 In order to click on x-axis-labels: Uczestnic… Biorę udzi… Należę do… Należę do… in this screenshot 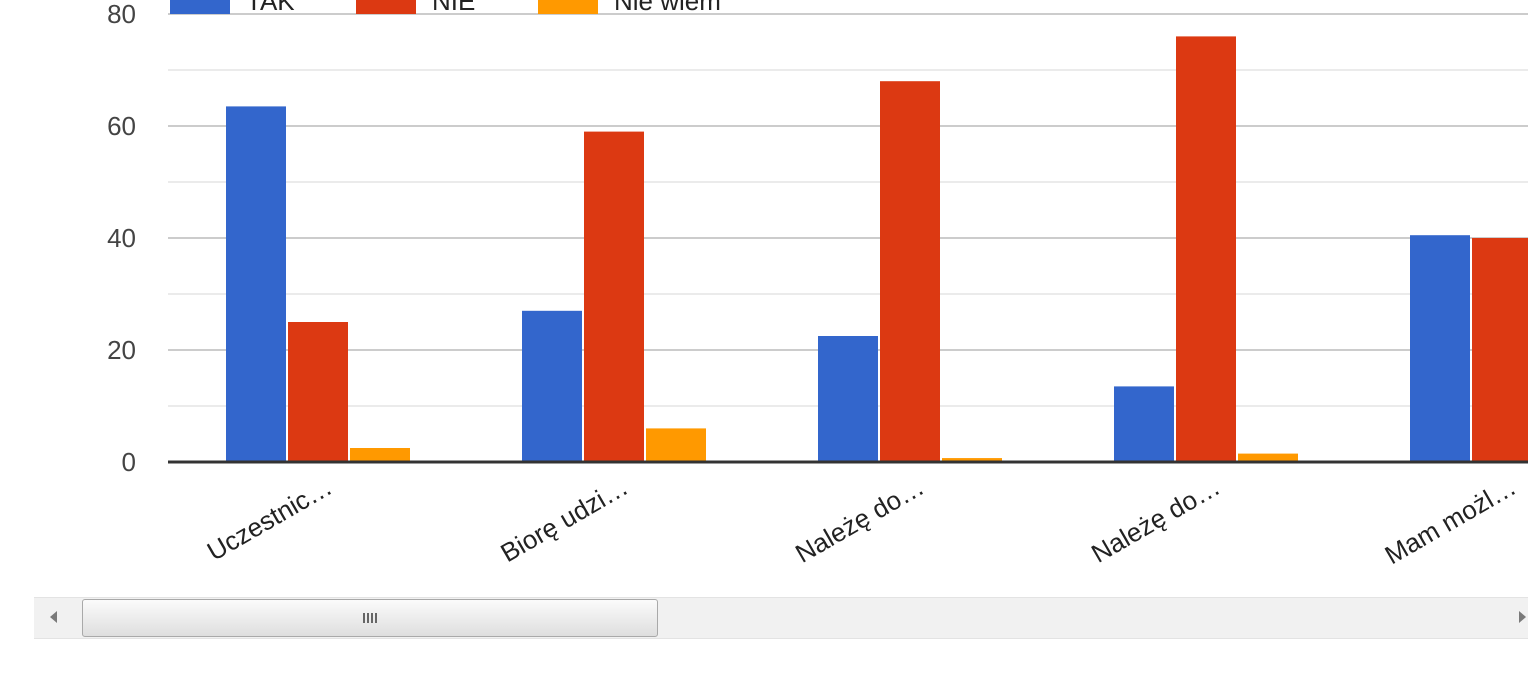, I will do `click(861, 520)`.